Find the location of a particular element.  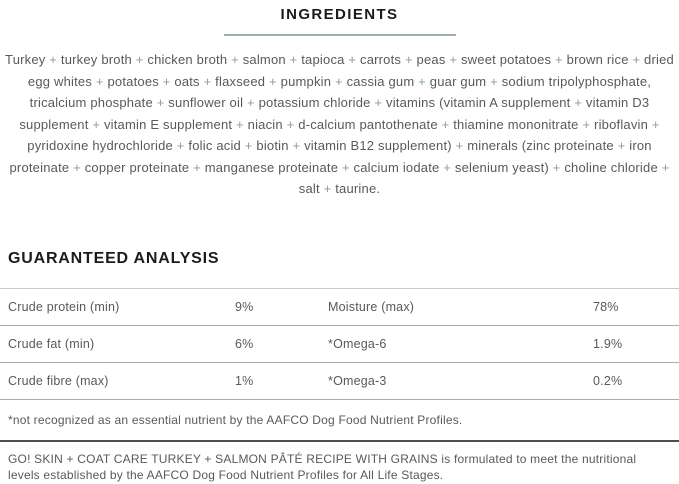

nutrient-value: 9% is located at coordinates (244, 306).